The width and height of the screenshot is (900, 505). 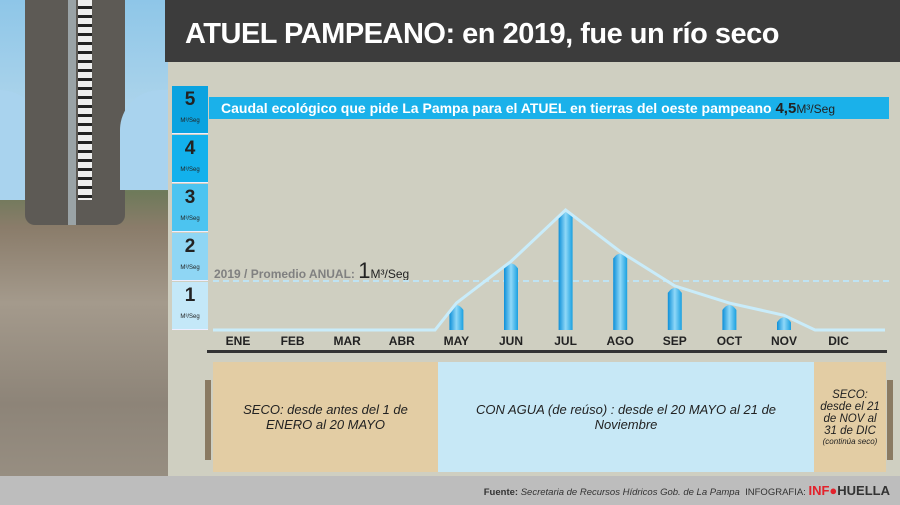 I want to click on avg-unit: M³/Seg, so click(x=390, y=274).